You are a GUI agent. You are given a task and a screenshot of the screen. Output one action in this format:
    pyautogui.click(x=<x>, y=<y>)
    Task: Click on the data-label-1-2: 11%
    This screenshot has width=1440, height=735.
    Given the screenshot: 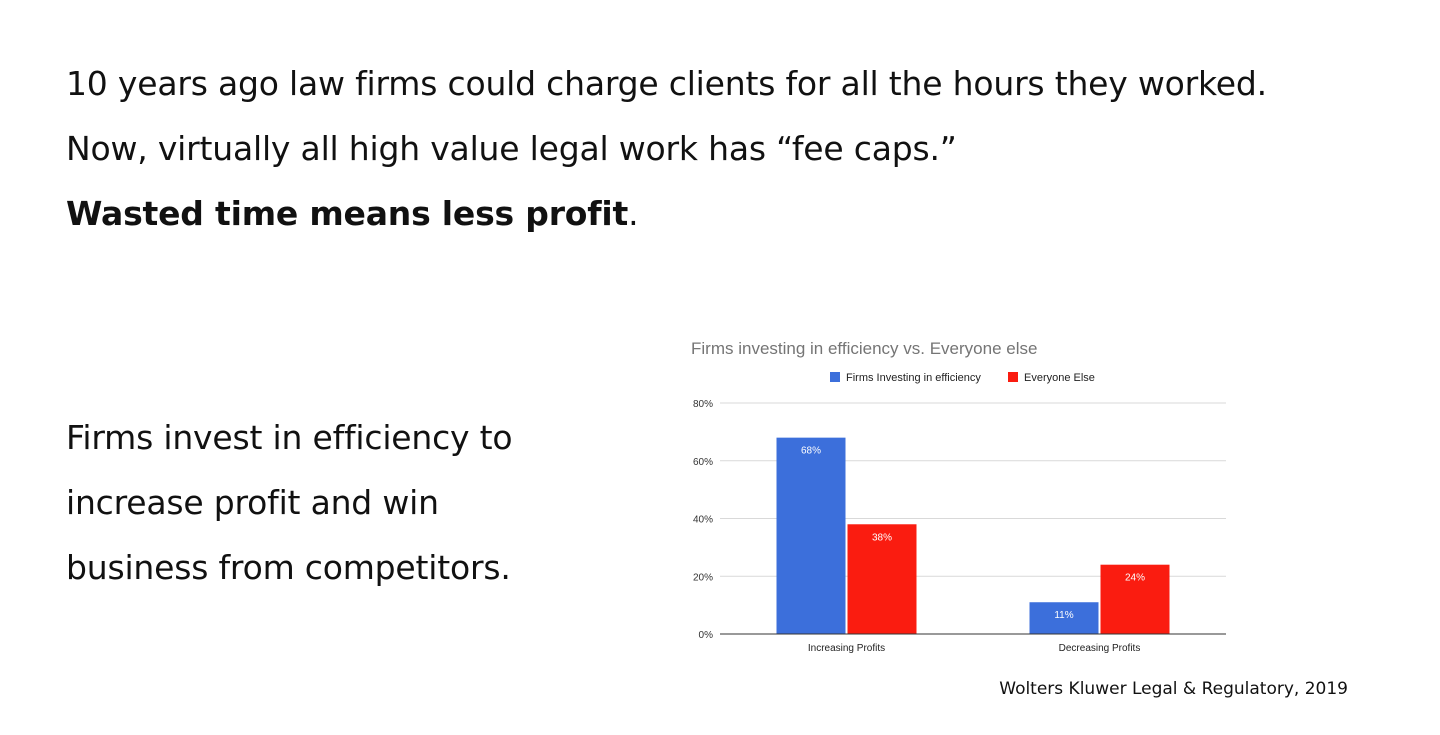 What is the action you would take?
    pyautogui.click(x=1063, y=615)
    